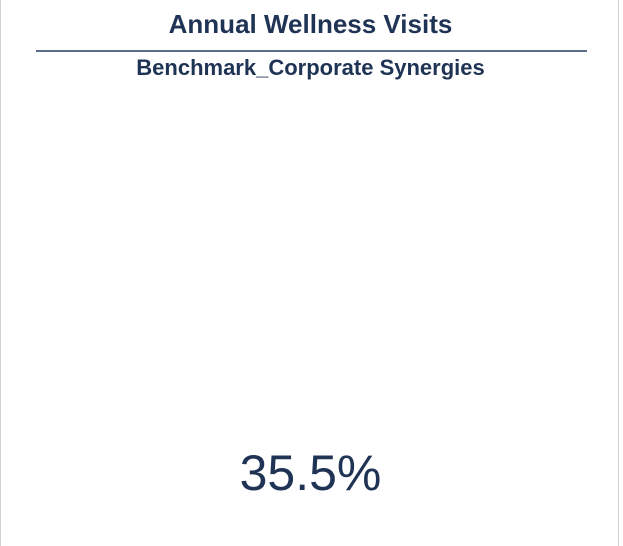  Describe the element at coordinates (310, 24) in the screenshot. I see `tile-title: Annual Wellness Visits` at that location.